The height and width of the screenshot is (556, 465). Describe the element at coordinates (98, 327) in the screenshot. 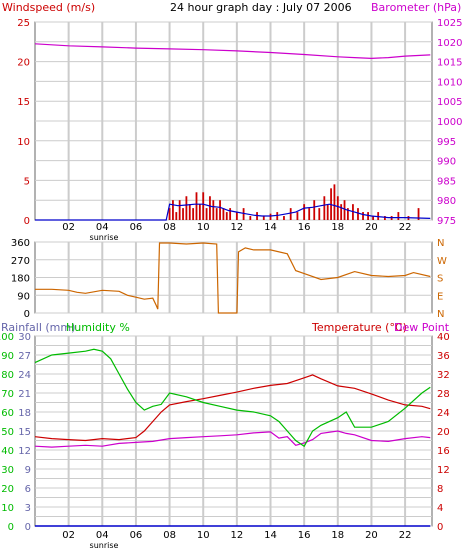

I see `humidity-axis-title: Humidity %` at that location.